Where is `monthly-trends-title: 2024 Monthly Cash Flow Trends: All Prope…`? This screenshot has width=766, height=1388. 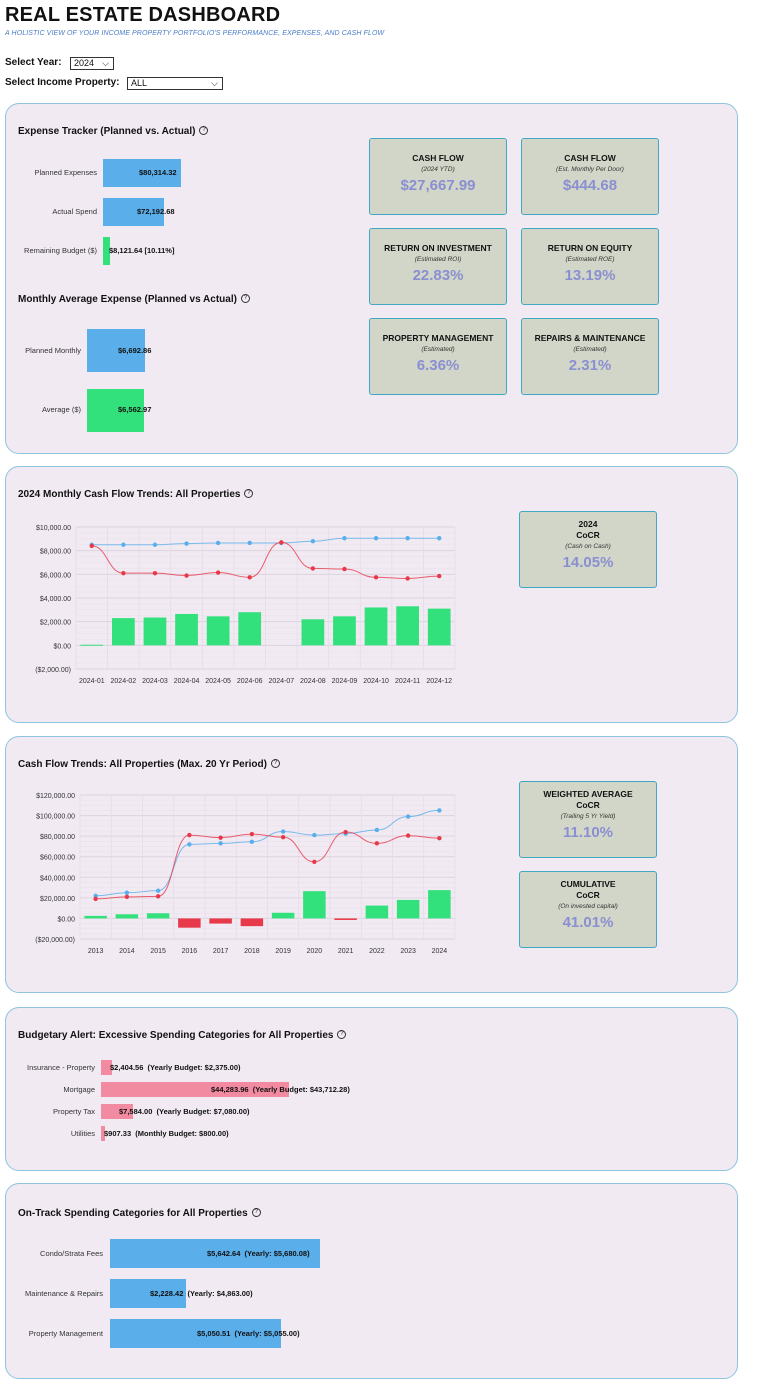
monthly-trends-title: 2024 Monthly Cash Flow Trends: All Prope… is located at coordinates (136, 494).